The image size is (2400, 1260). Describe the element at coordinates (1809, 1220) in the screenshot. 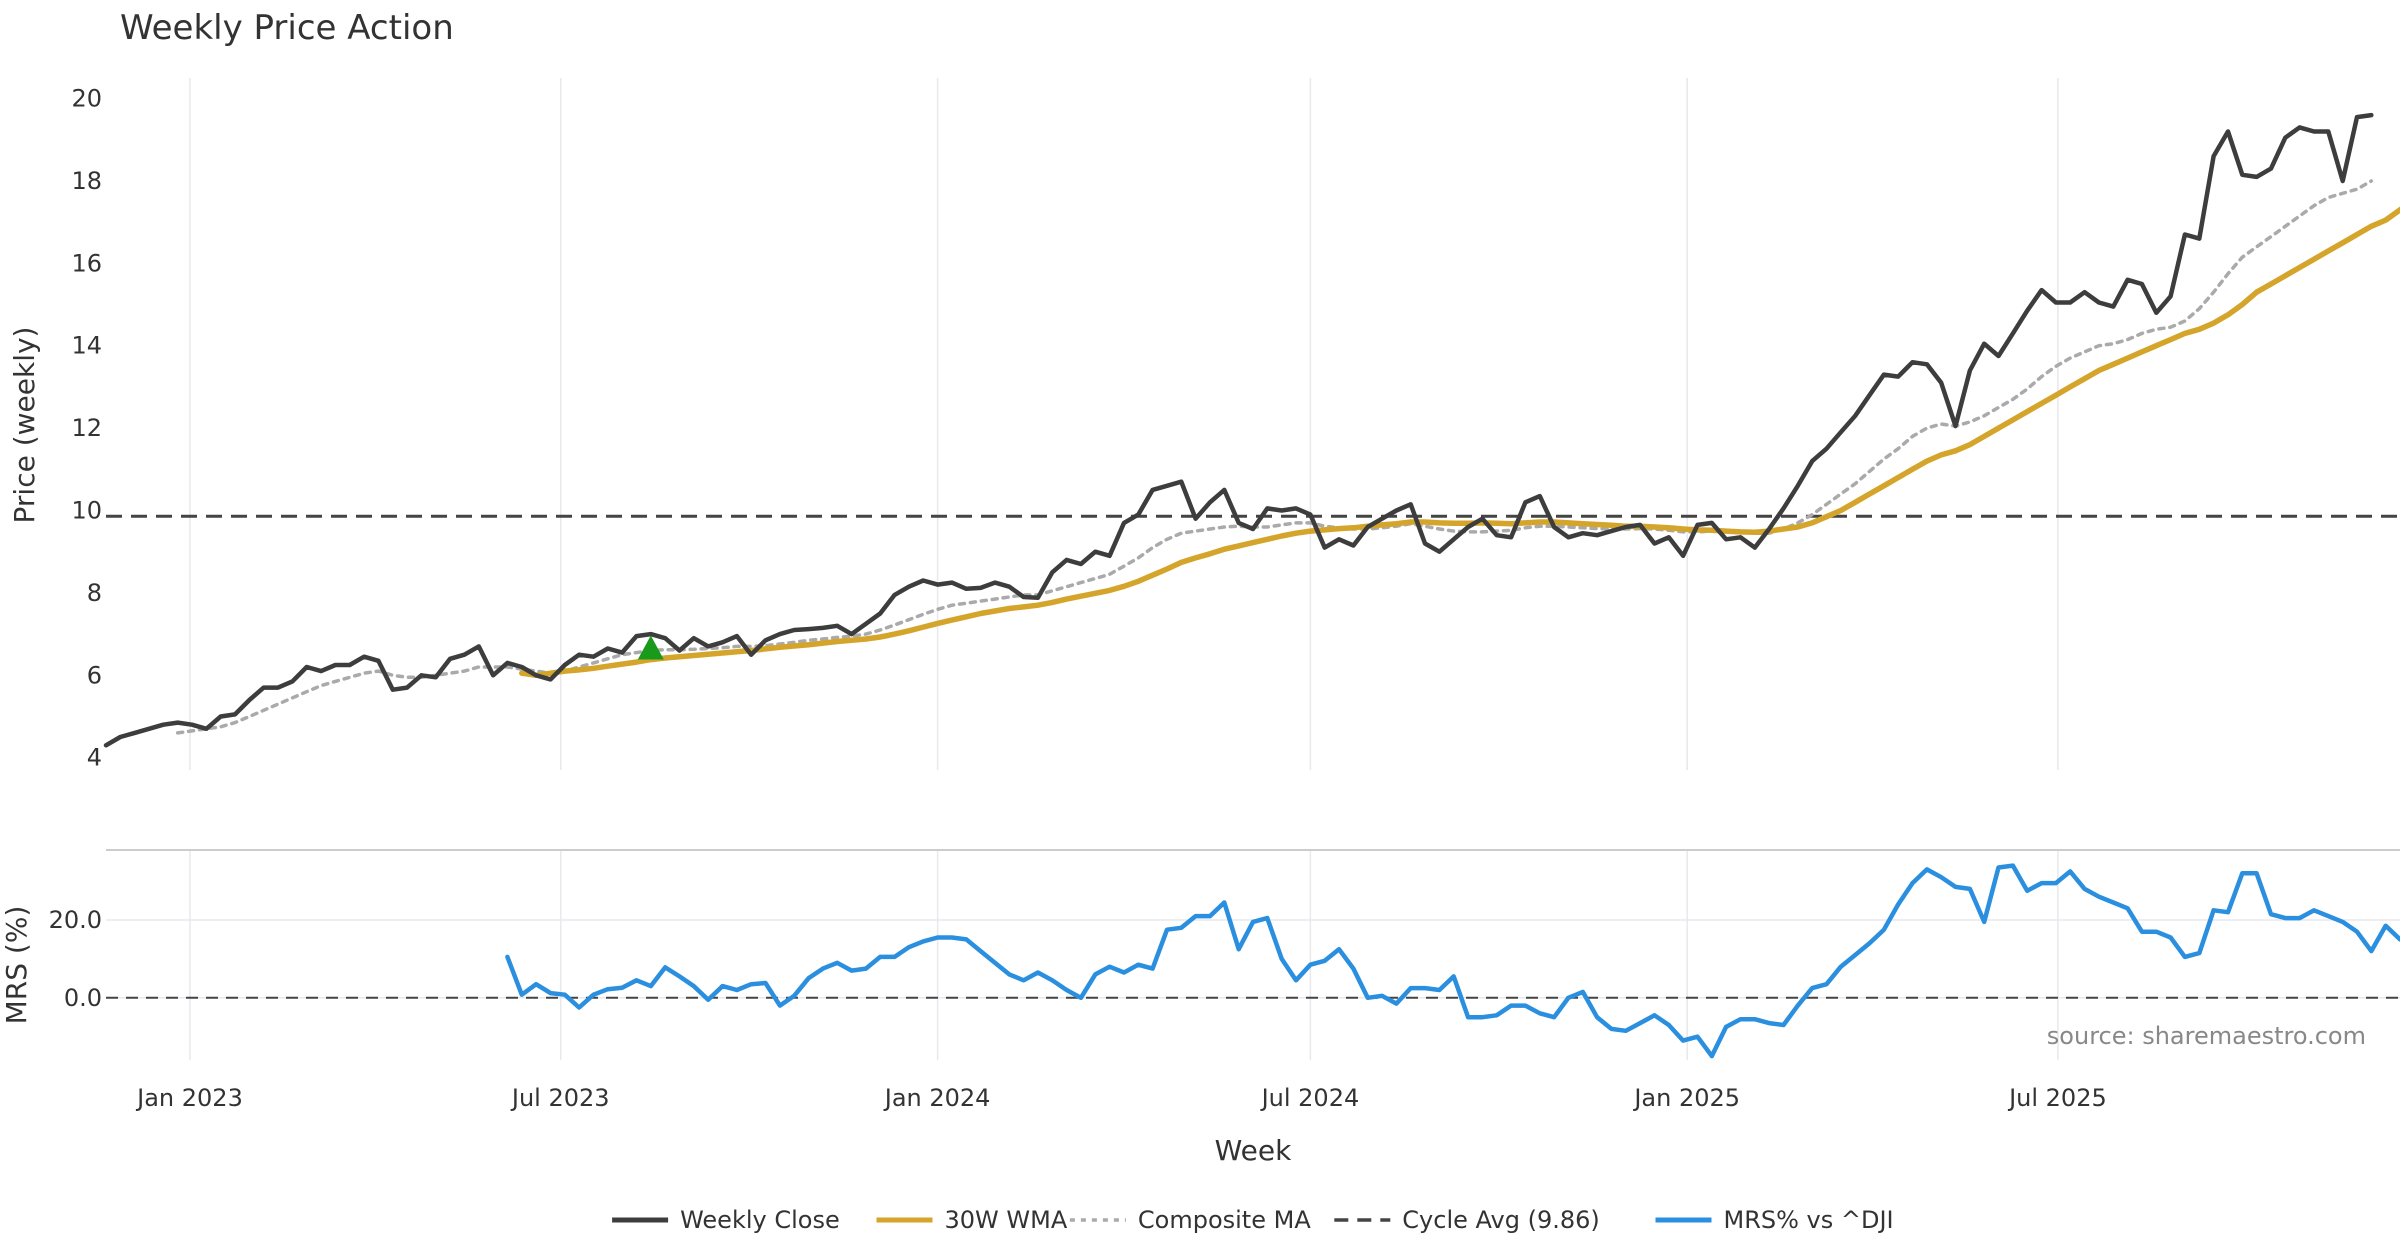

I see `legend-label: MRS% vs ^DJI` at that location.